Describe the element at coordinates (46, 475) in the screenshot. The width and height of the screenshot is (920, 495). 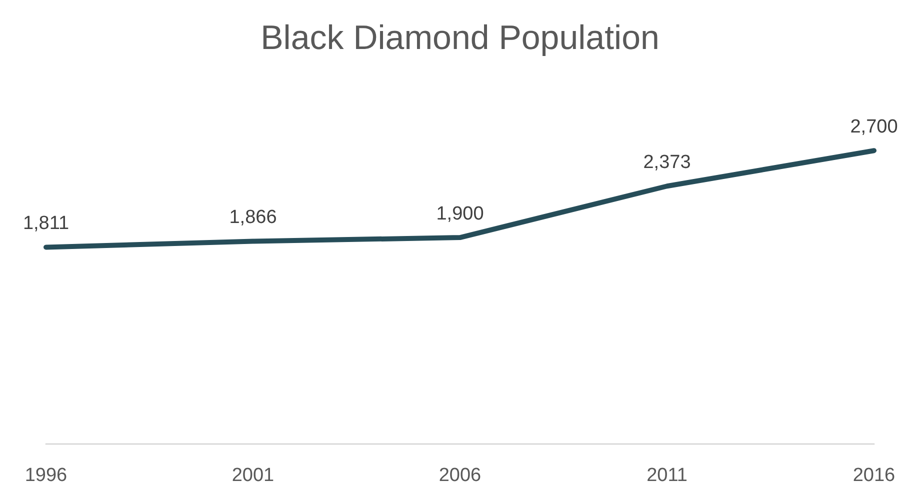
I see `x-tick-label: 1996` at that location.